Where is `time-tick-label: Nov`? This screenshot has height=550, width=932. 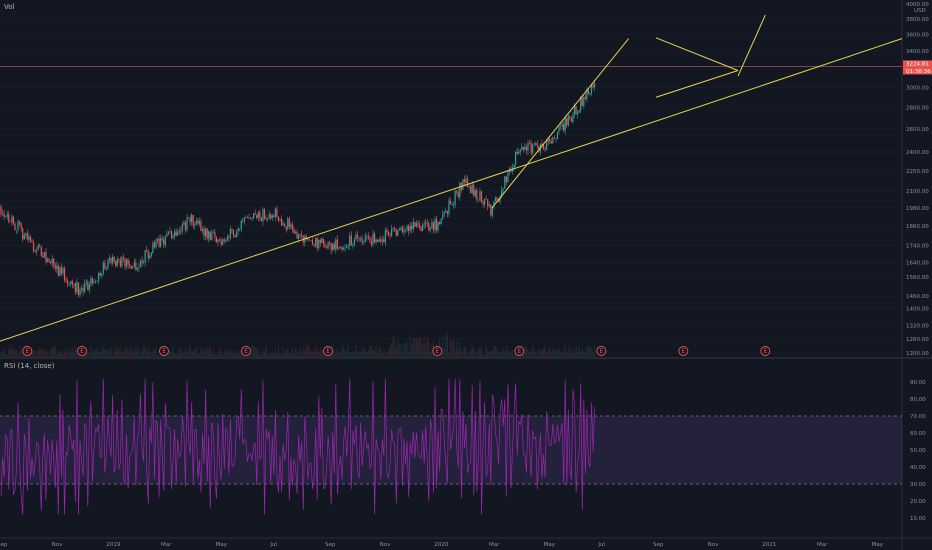 time-tick-label: Nov is located at coordinates (713, 545).